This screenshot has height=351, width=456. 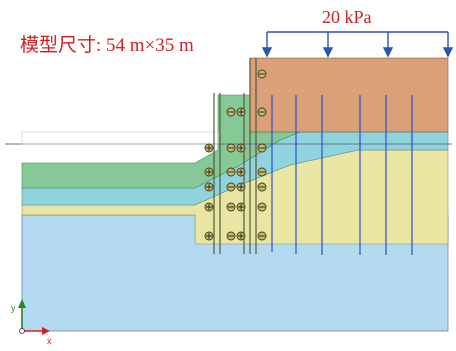 I want to click on y-axis-label: y, so click(x=13, y=308).